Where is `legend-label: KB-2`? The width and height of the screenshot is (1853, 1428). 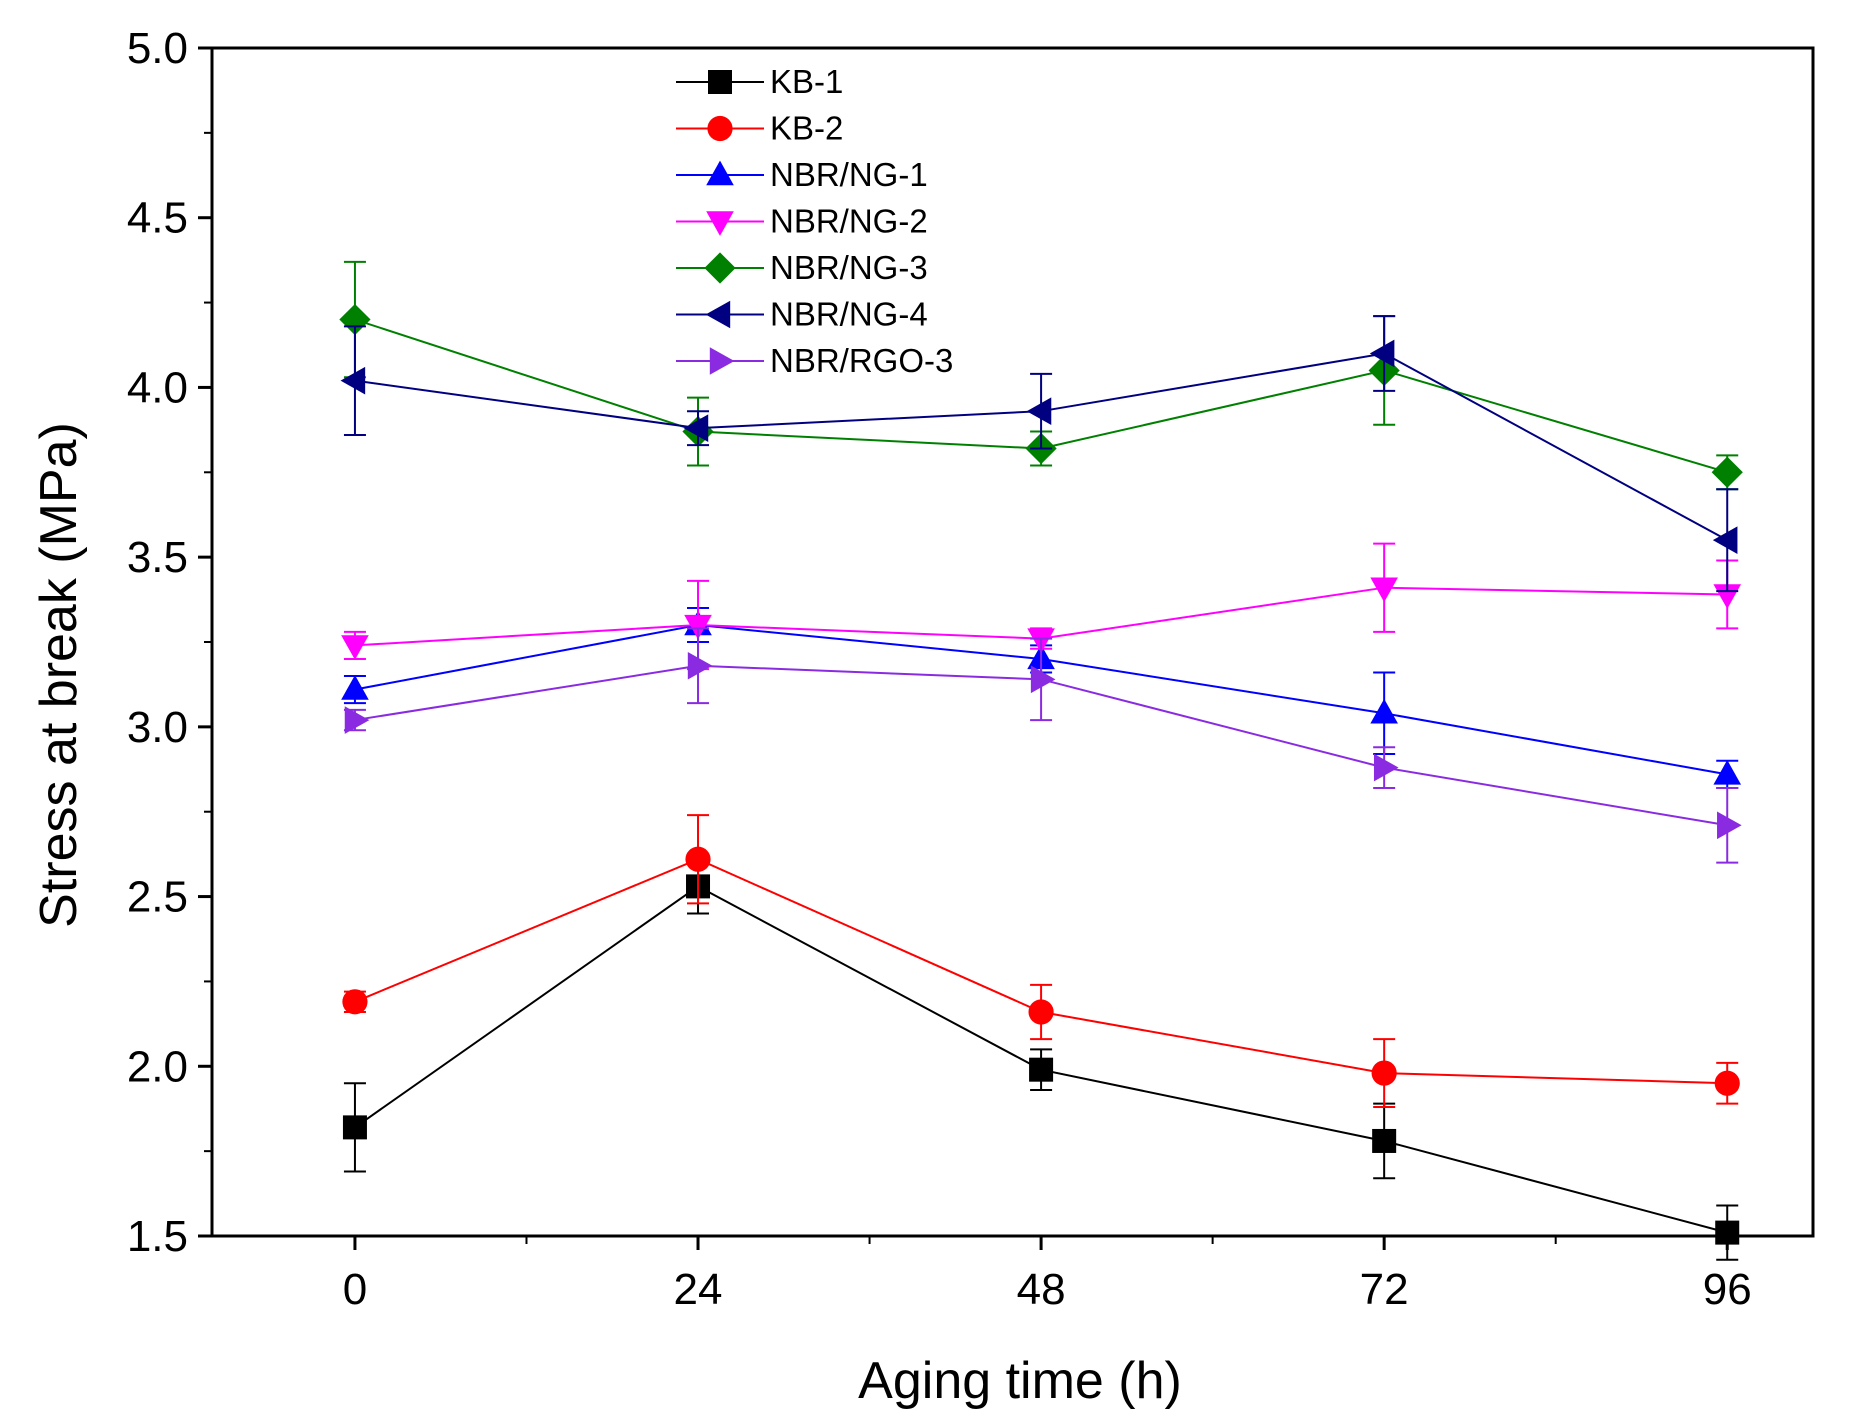 legend-label: KB-2 is located at coordinates (806, 128).